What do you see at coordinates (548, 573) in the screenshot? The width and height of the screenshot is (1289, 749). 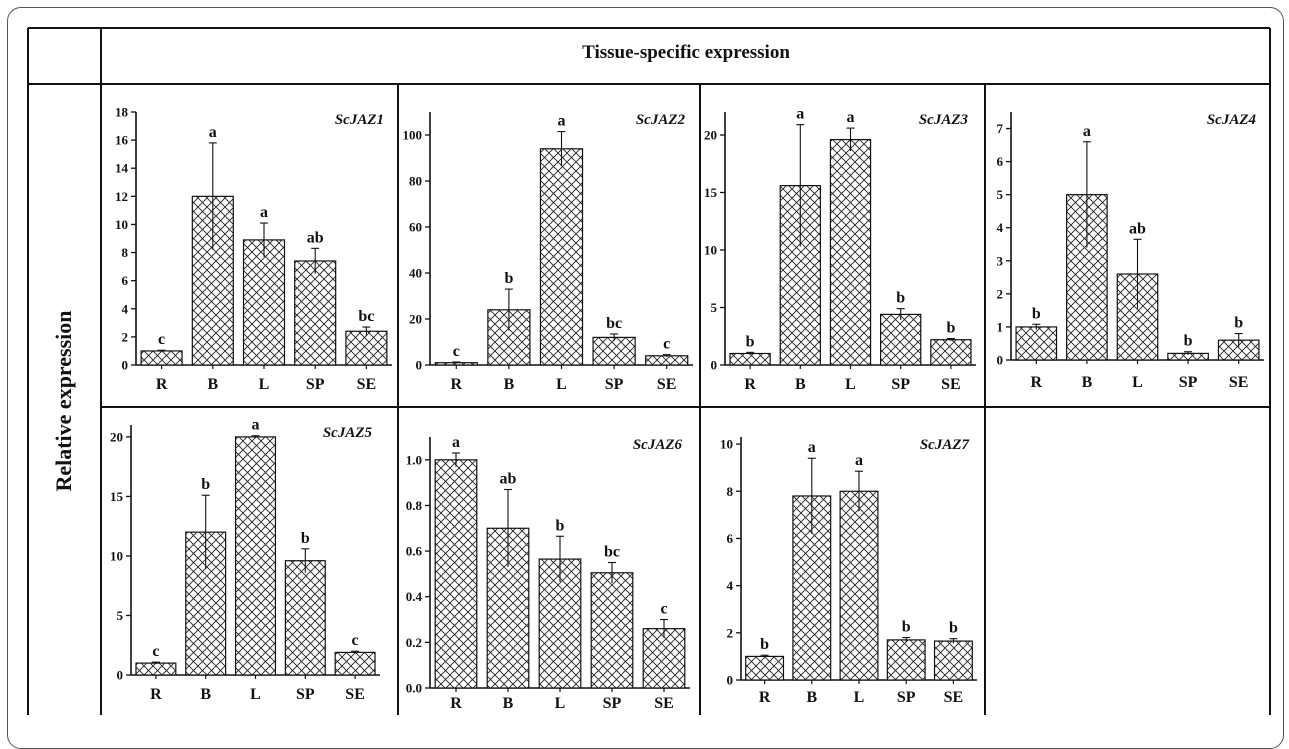 I see `chart-svg: 0.0 0.2 0.4 0.6 0.8 1.0 a Rab Bb Lbc SP c SE ScJAZ6` at bounding box center [548, 573].